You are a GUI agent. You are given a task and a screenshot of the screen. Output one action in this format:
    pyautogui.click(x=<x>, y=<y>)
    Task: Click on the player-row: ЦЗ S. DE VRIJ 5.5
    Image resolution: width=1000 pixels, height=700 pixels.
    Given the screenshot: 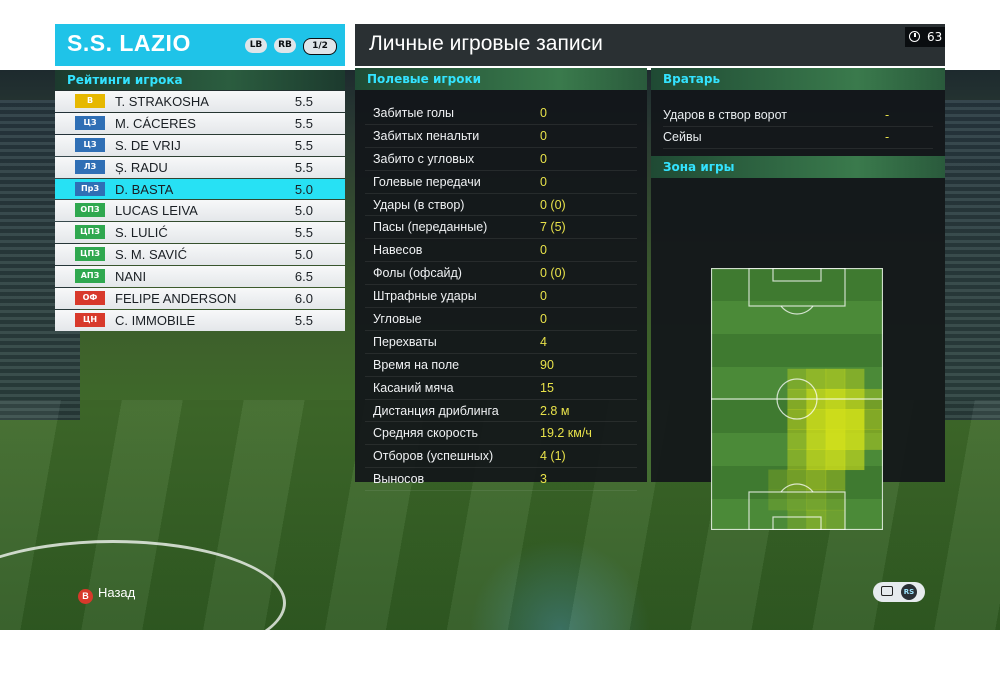 What is the action you would take?
    pyautogui.click(x=200, y=145)
    